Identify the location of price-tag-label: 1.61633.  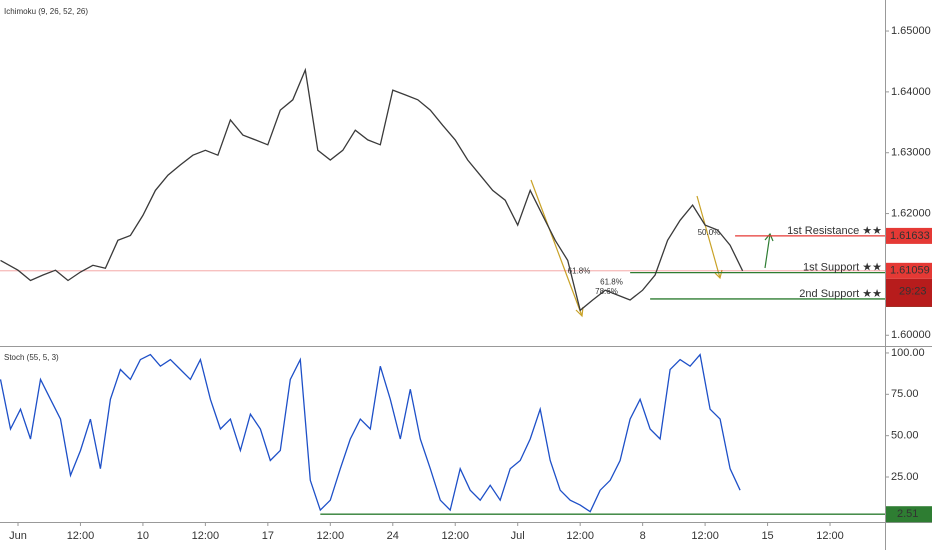
(910, 236).